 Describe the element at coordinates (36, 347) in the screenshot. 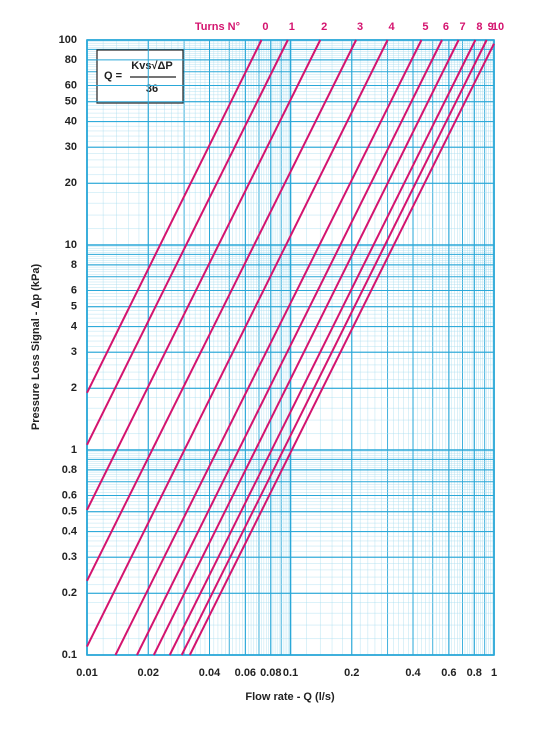

I see `y-axis-label: Pressure Loss Signal - Δp (kPa)` at that location.